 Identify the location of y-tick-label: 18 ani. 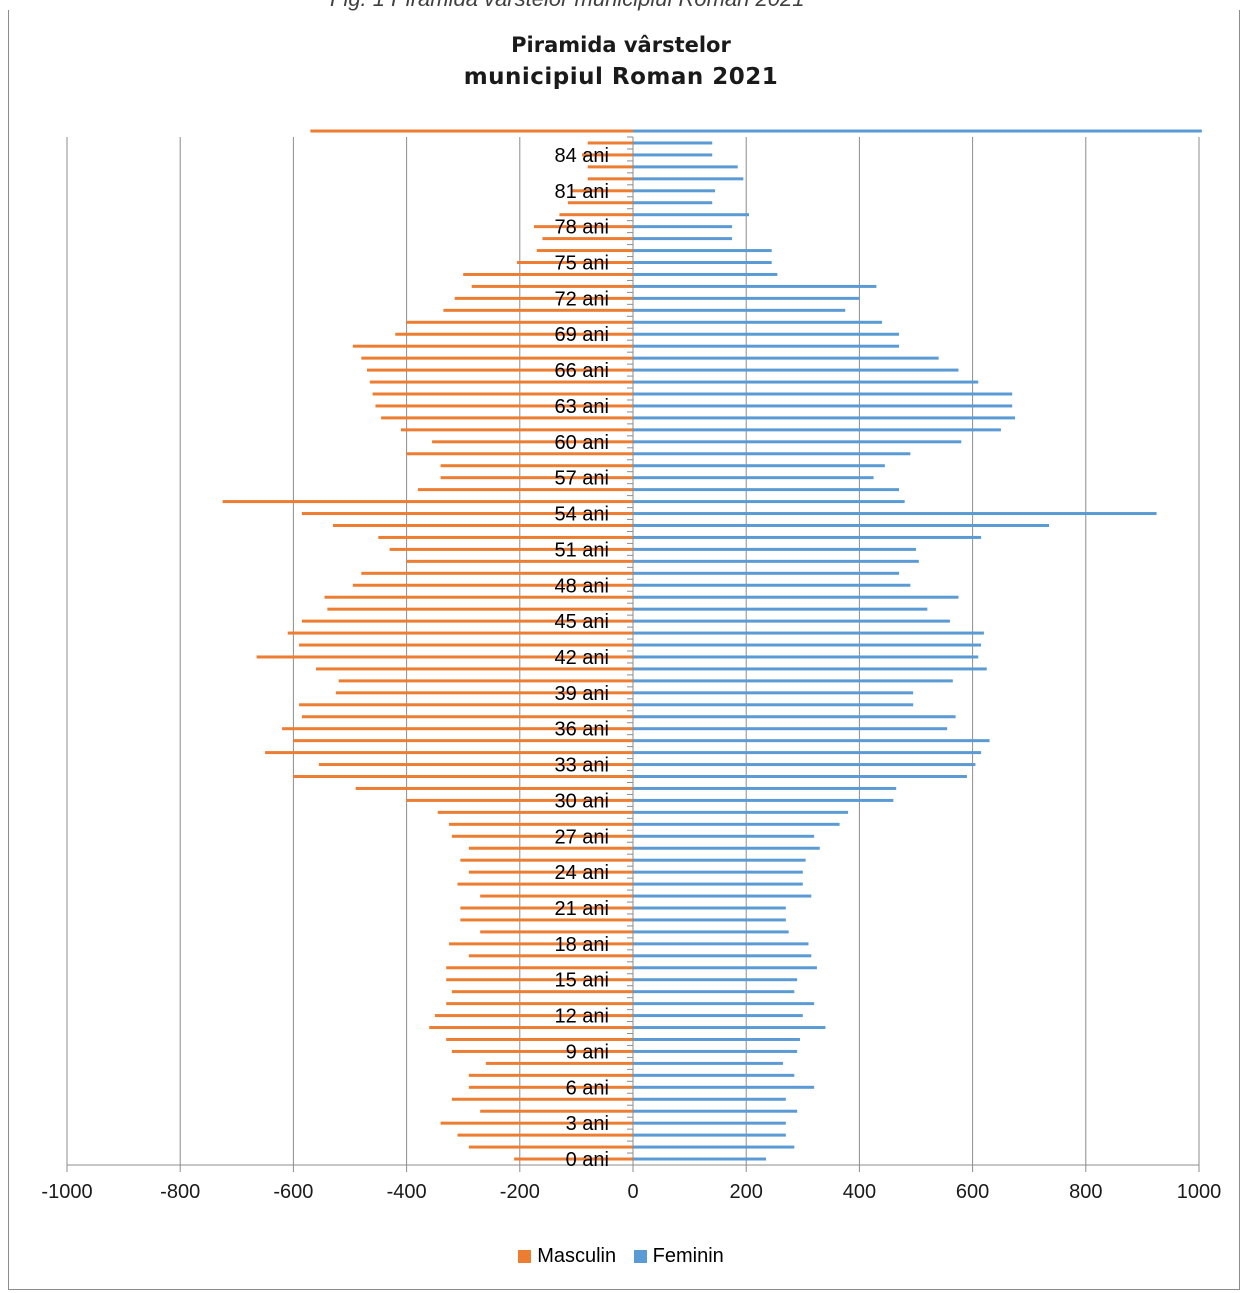
(582, 945).